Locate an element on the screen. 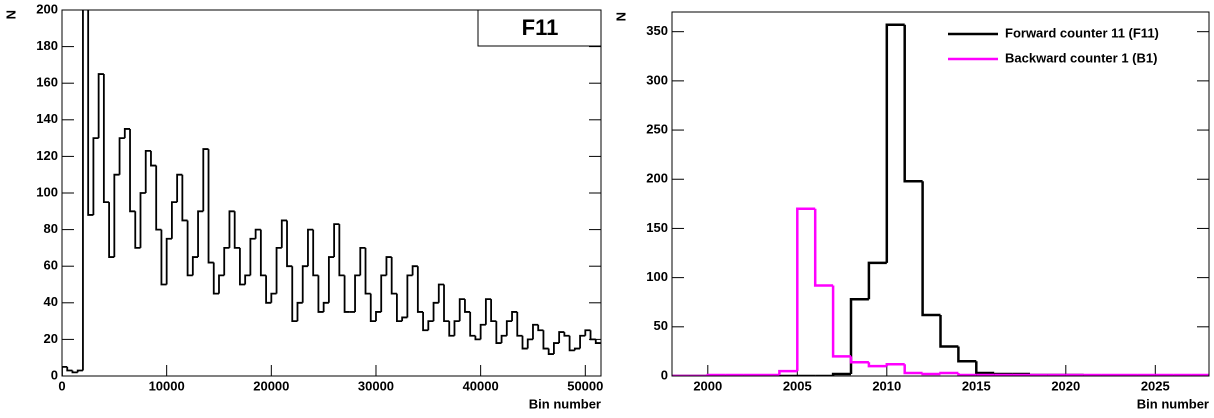 The height and width of the screenshot is (418, 1214). y-axis-label: N is located at coordinates (10, 14).